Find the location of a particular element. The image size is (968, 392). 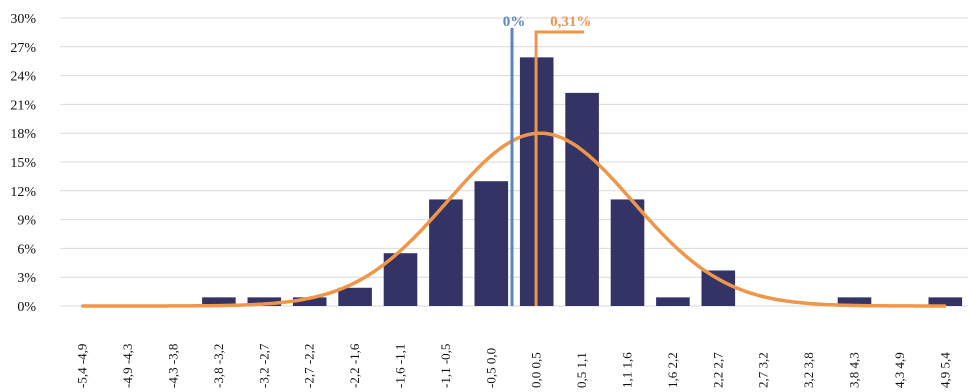

x-tick-label: -3,8 -3,2 is located at coordinates (218, 366).